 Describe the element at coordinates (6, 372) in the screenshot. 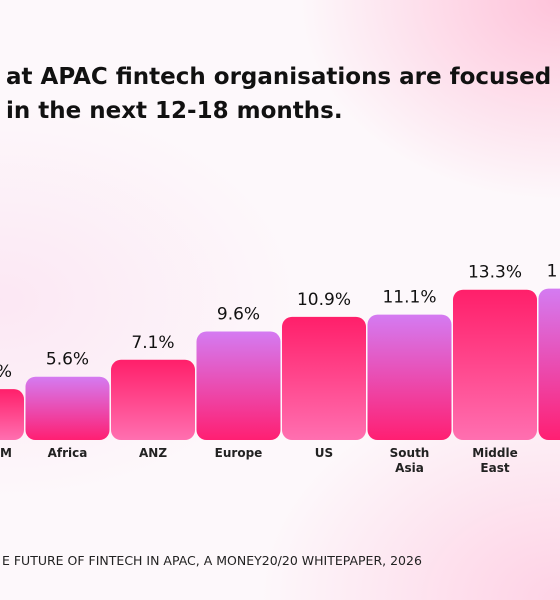

I see `value-label: %` at that location.